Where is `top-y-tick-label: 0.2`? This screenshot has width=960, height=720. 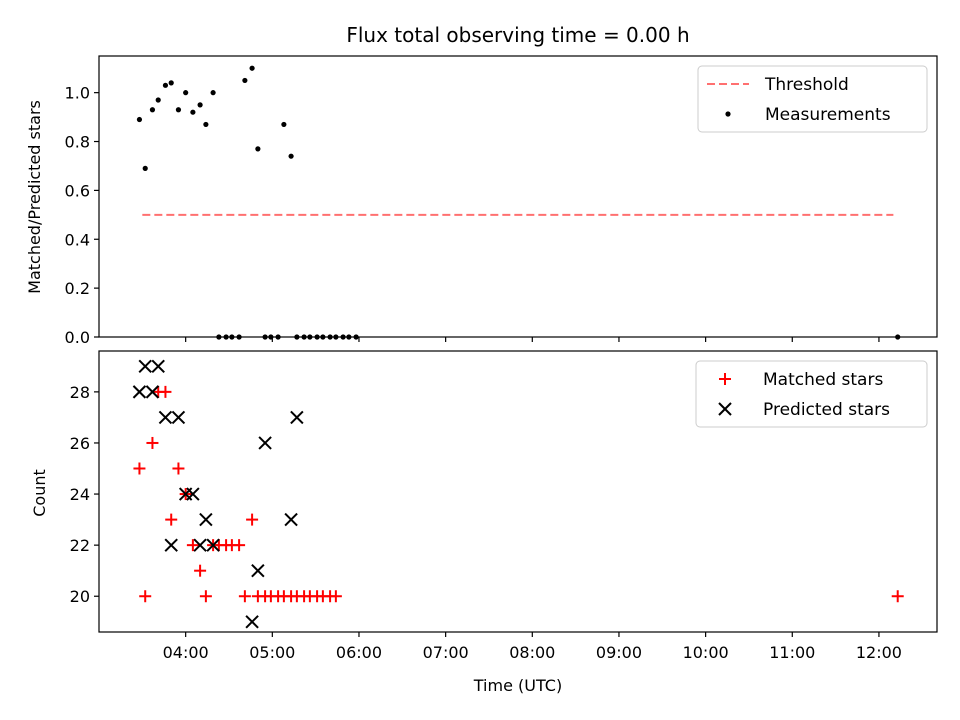 top-y-tick-label: 0.2 is located at coordinates (77, 288).